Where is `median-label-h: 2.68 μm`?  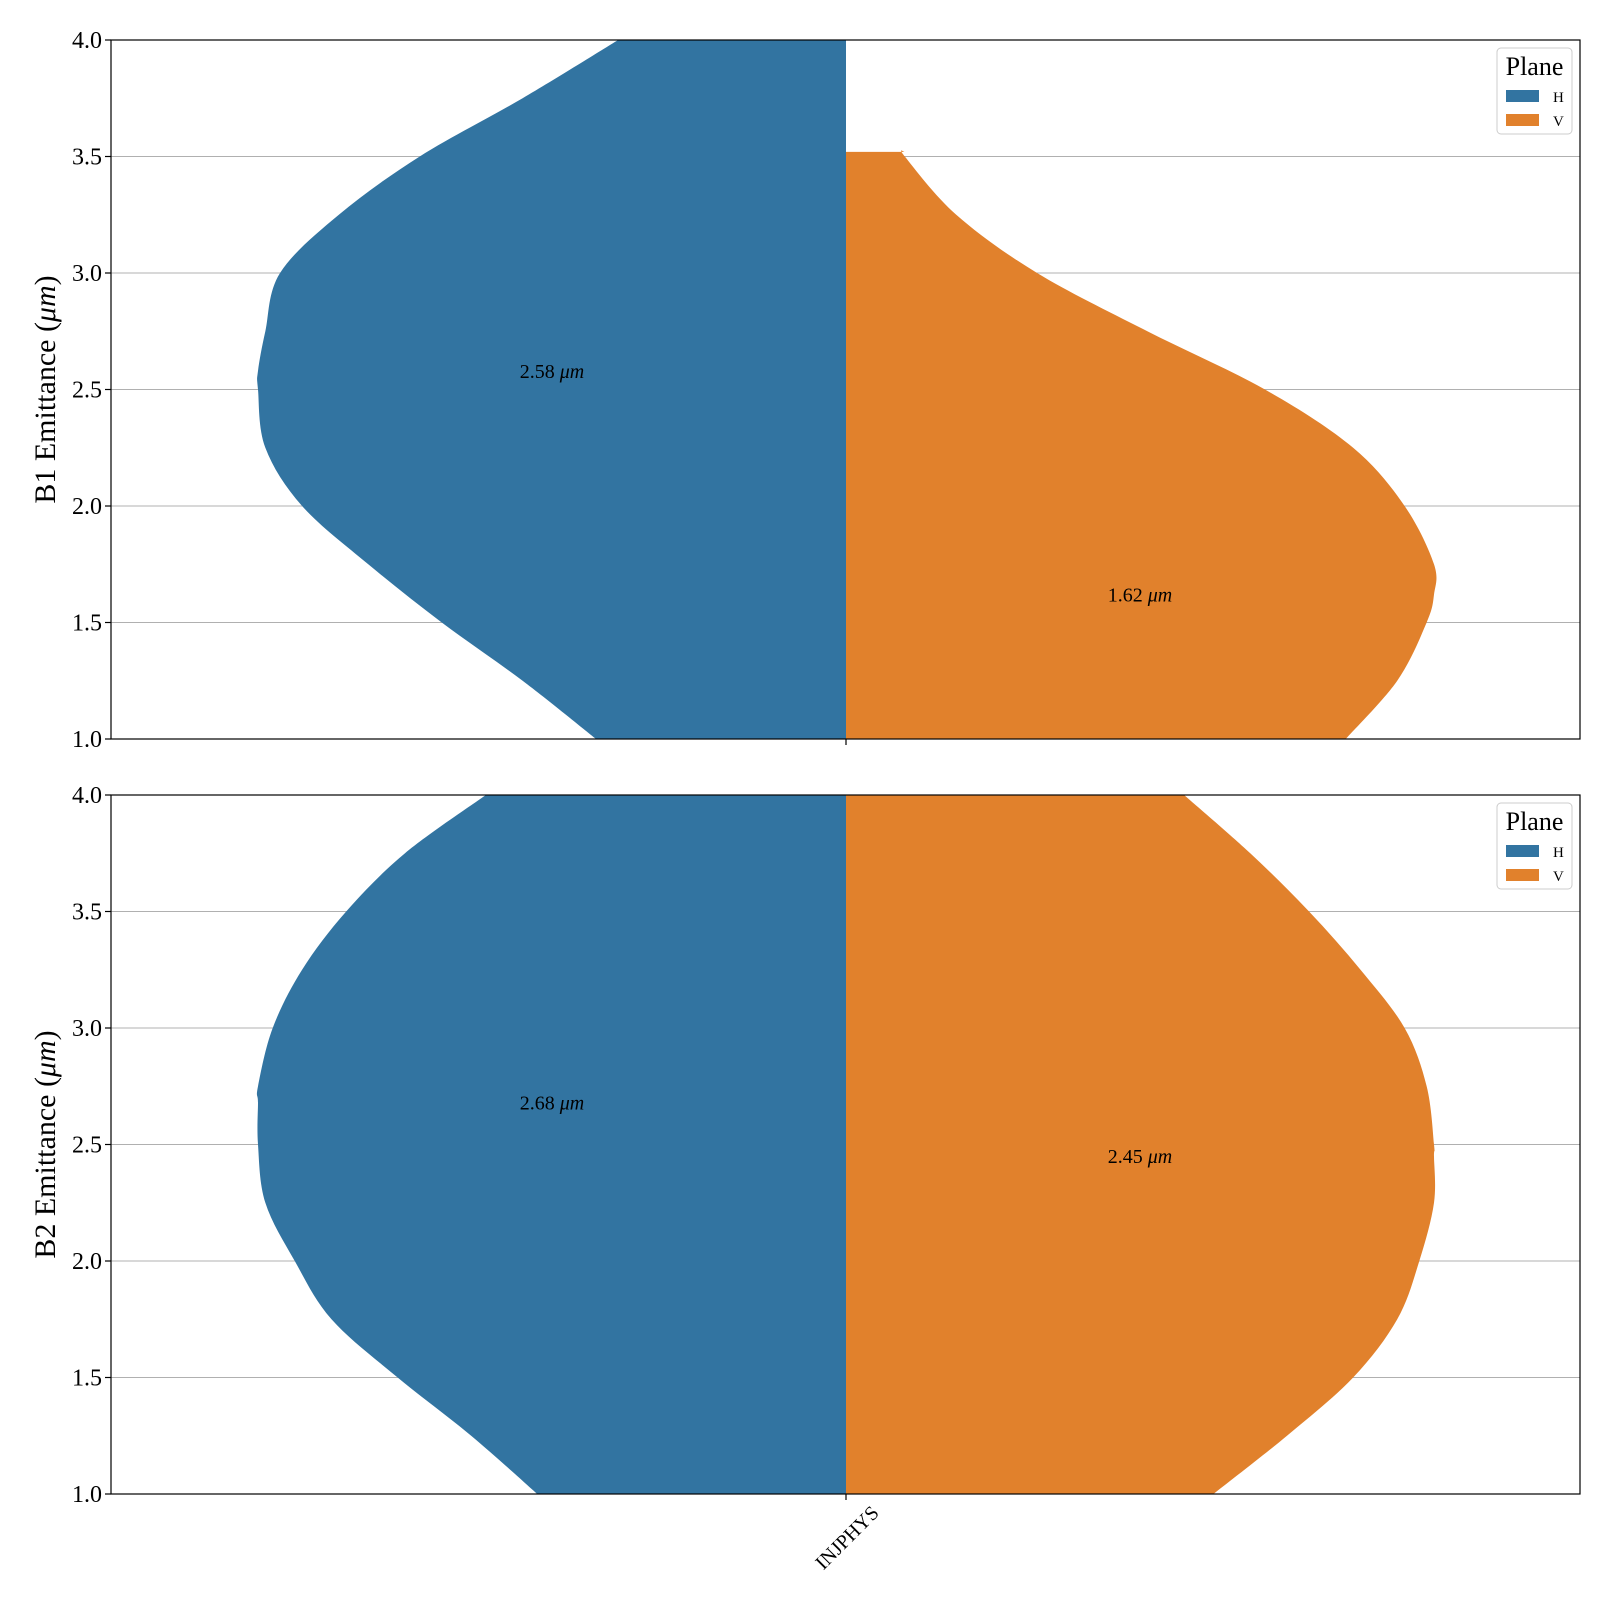 median-label-h: 2.68 μm is located at coordinates (552, 1104).